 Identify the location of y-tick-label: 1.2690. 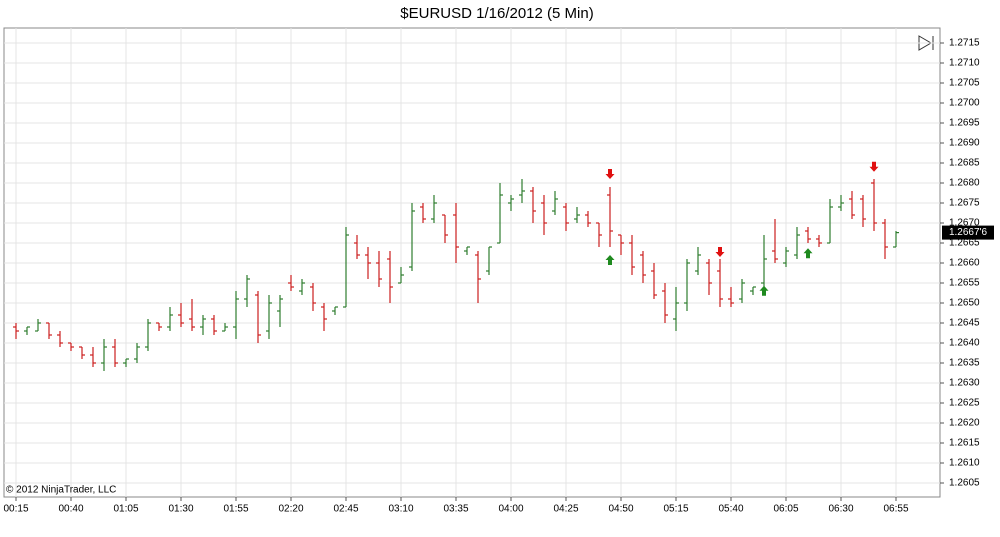
(964, 143).